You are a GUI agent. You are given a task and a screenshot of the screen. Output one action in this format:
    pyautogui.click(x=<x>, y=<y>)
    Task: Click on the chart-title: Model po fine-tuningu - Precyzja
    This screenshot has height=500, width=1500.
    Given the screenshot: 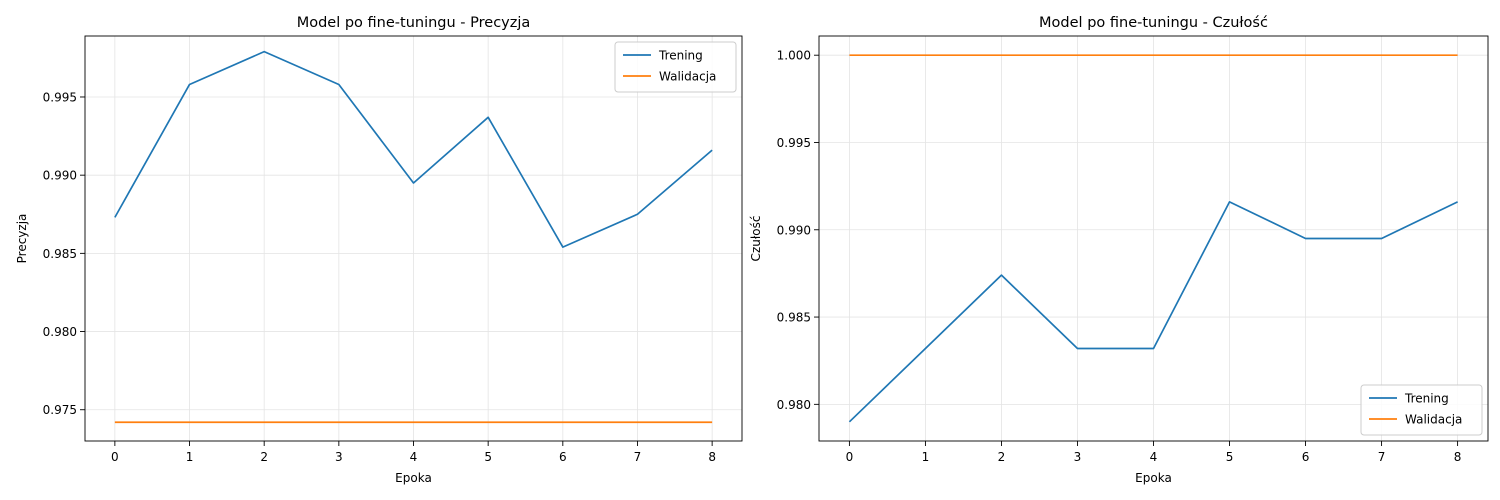 What is the action you would take?
    pyautogui.click(x=414, y=23)
    